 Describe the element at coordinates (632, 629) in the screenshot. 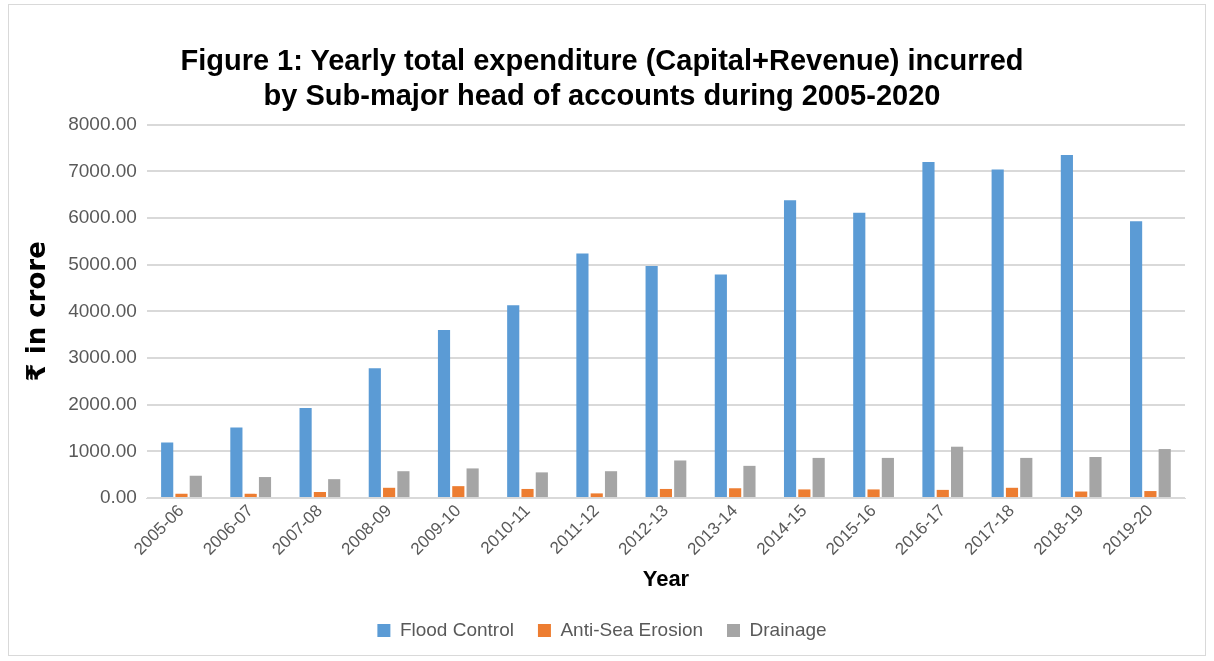

I see `legend-label: Anti-Sea Erosion` at that location.